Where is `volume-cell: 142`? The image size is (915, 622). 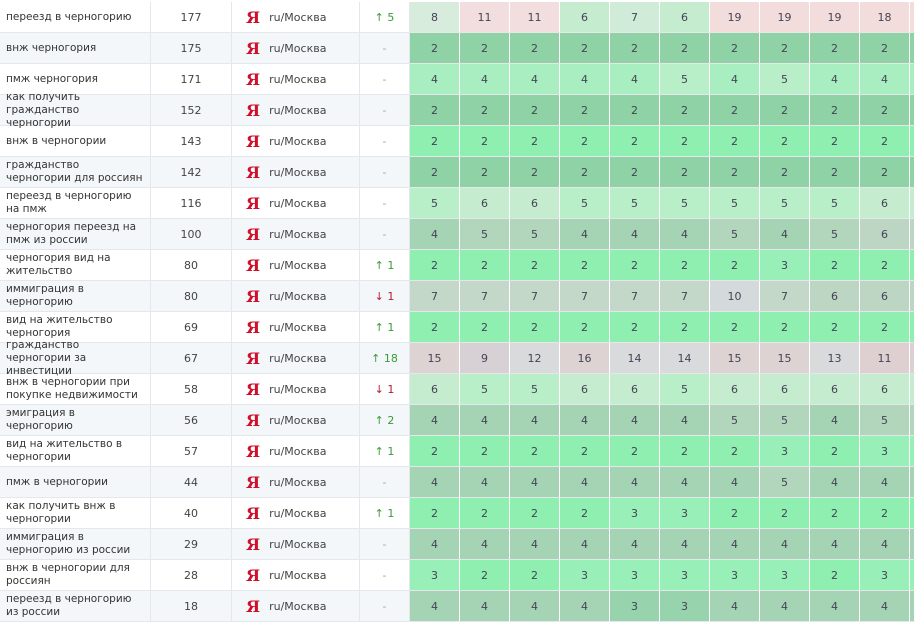
volume-cell: 142 is located at coordinates (191, 172).